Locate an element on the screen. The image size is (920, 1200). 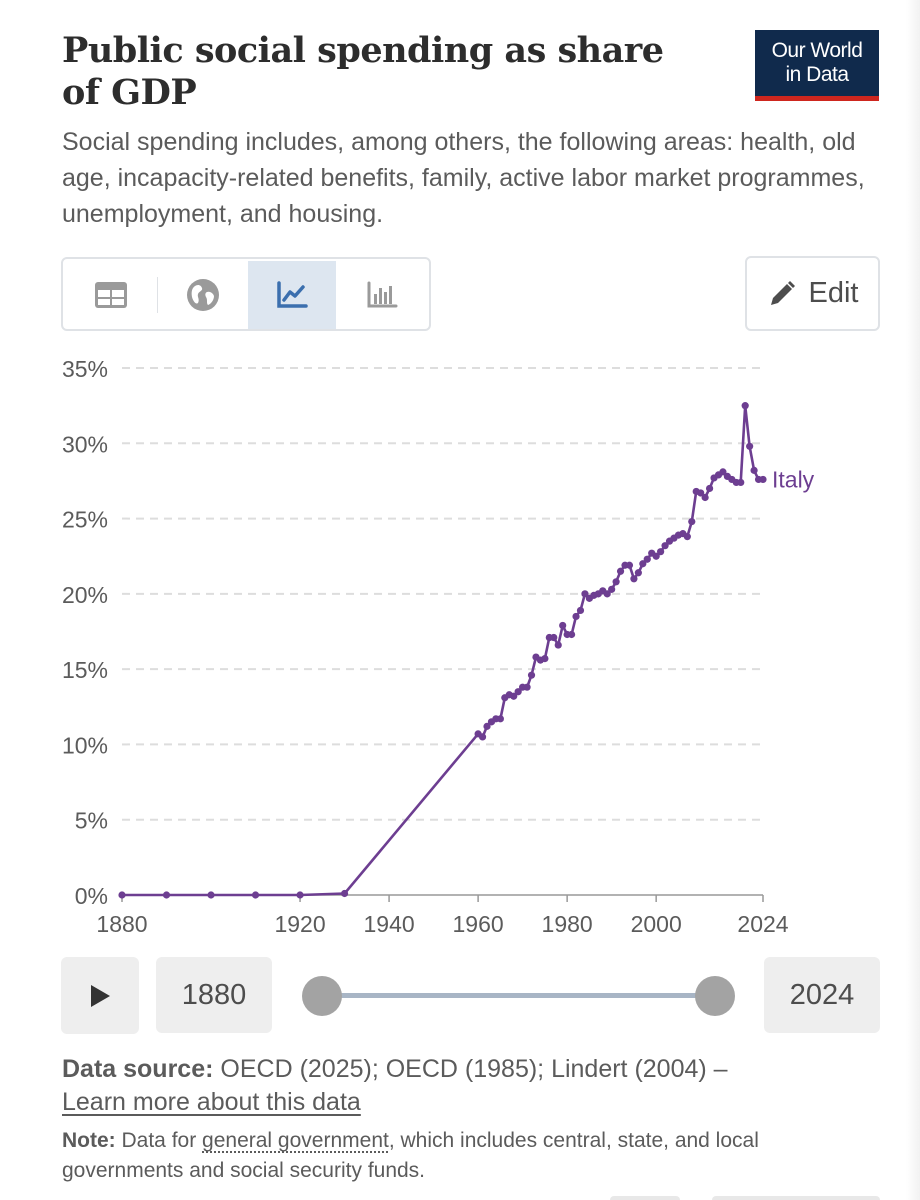
bar-chart-icon is located at coordinates (382, 294).